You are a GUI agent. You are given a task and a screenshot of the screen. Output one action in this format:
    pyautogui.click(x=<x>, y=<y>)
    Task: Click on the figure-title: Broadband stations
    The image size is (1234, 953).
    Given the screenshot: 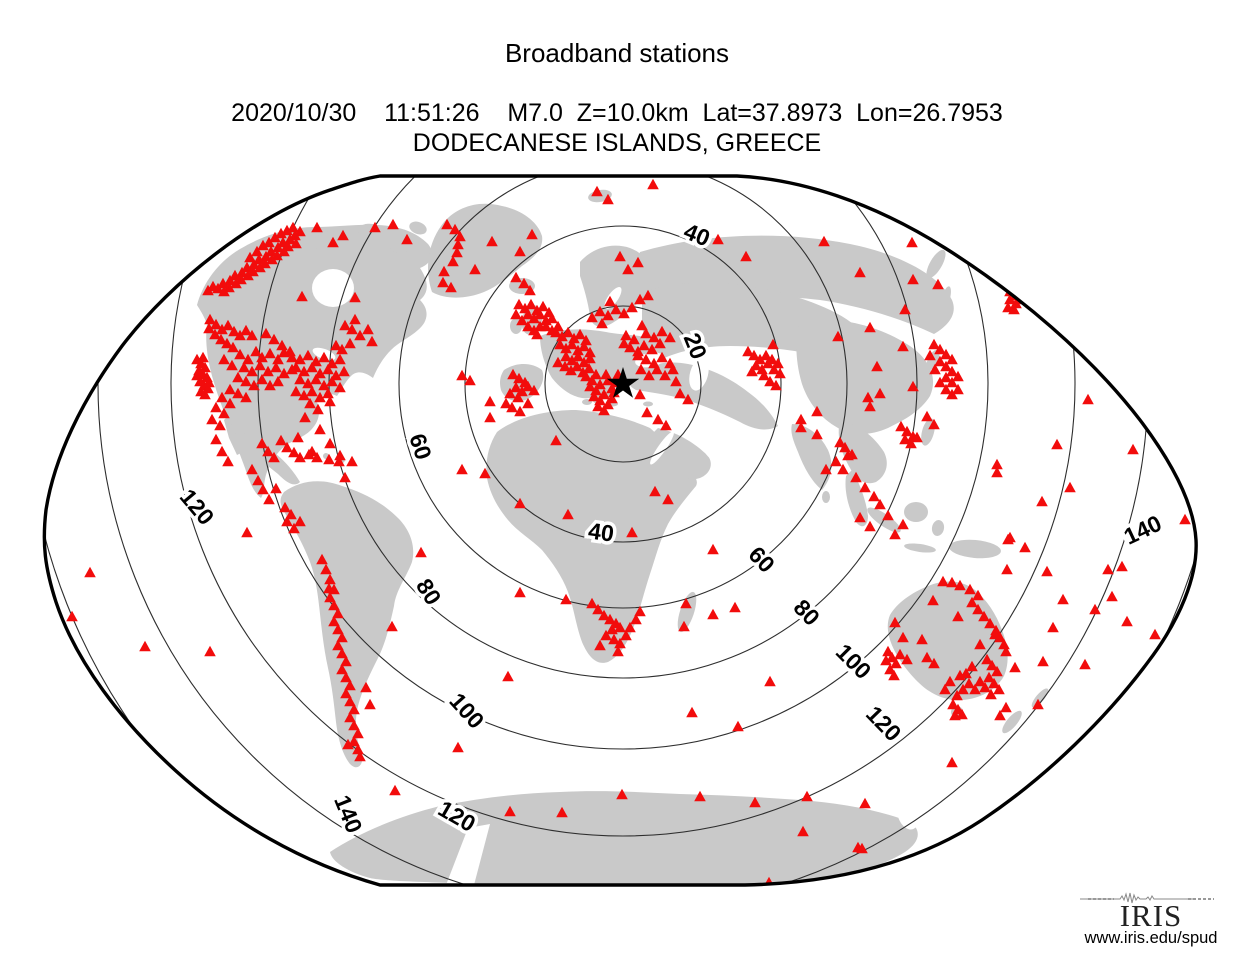 What is the action you would take?
    pyautogui.click(x=617, y=53)
    